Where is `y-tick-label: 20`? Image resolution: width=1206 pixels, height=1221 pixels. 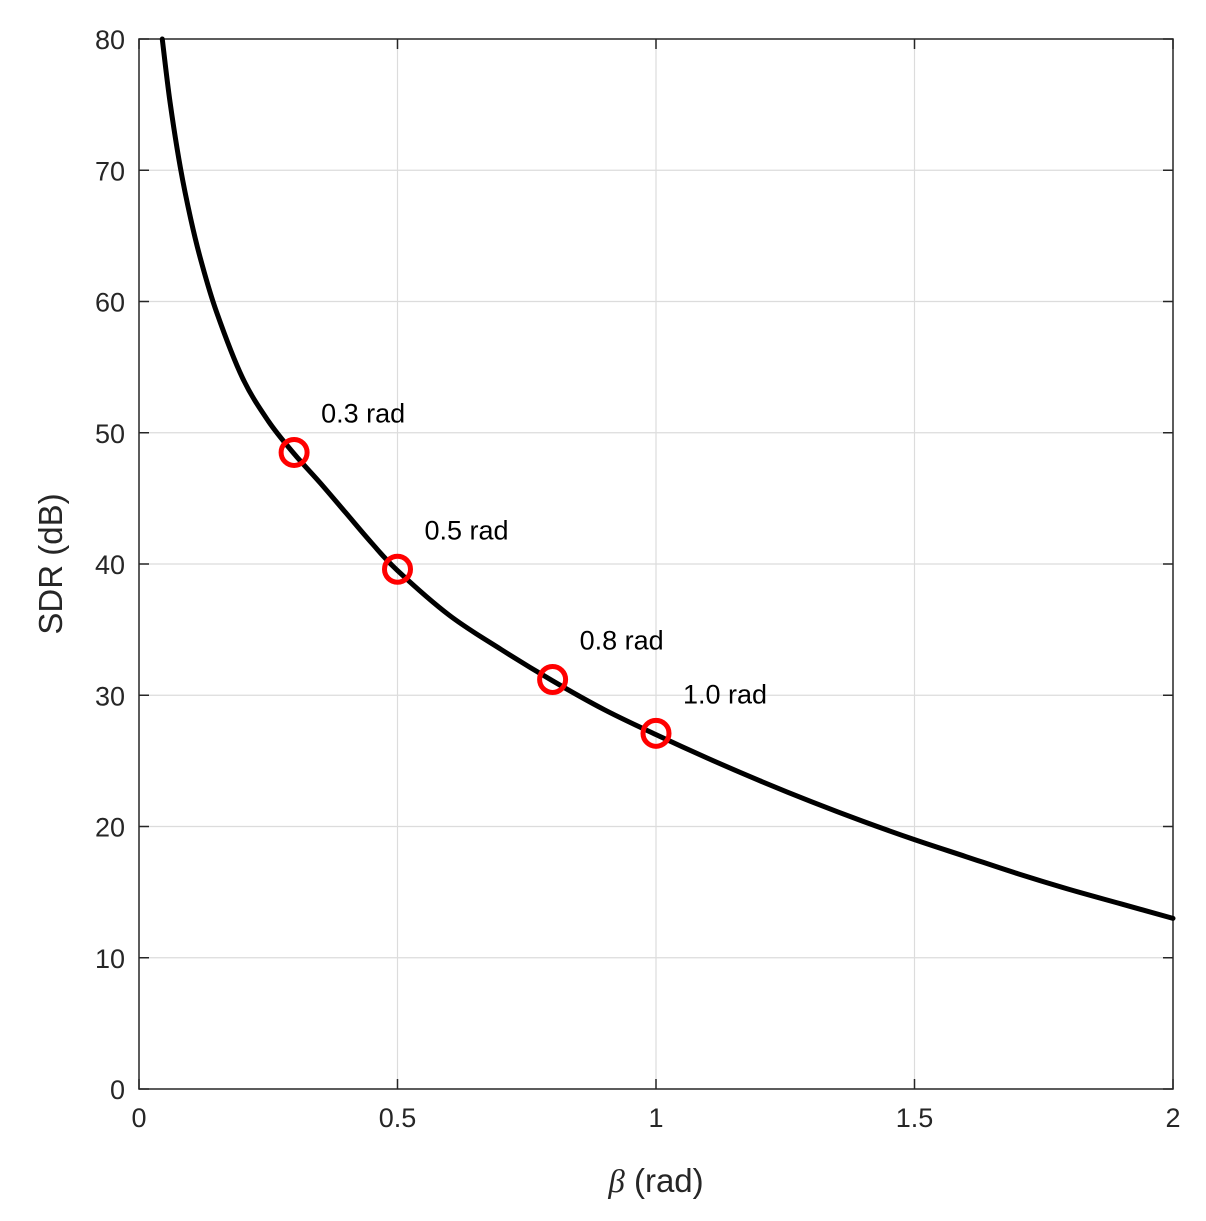 y-tick-label: 20 is located at coordinates (110, 828).